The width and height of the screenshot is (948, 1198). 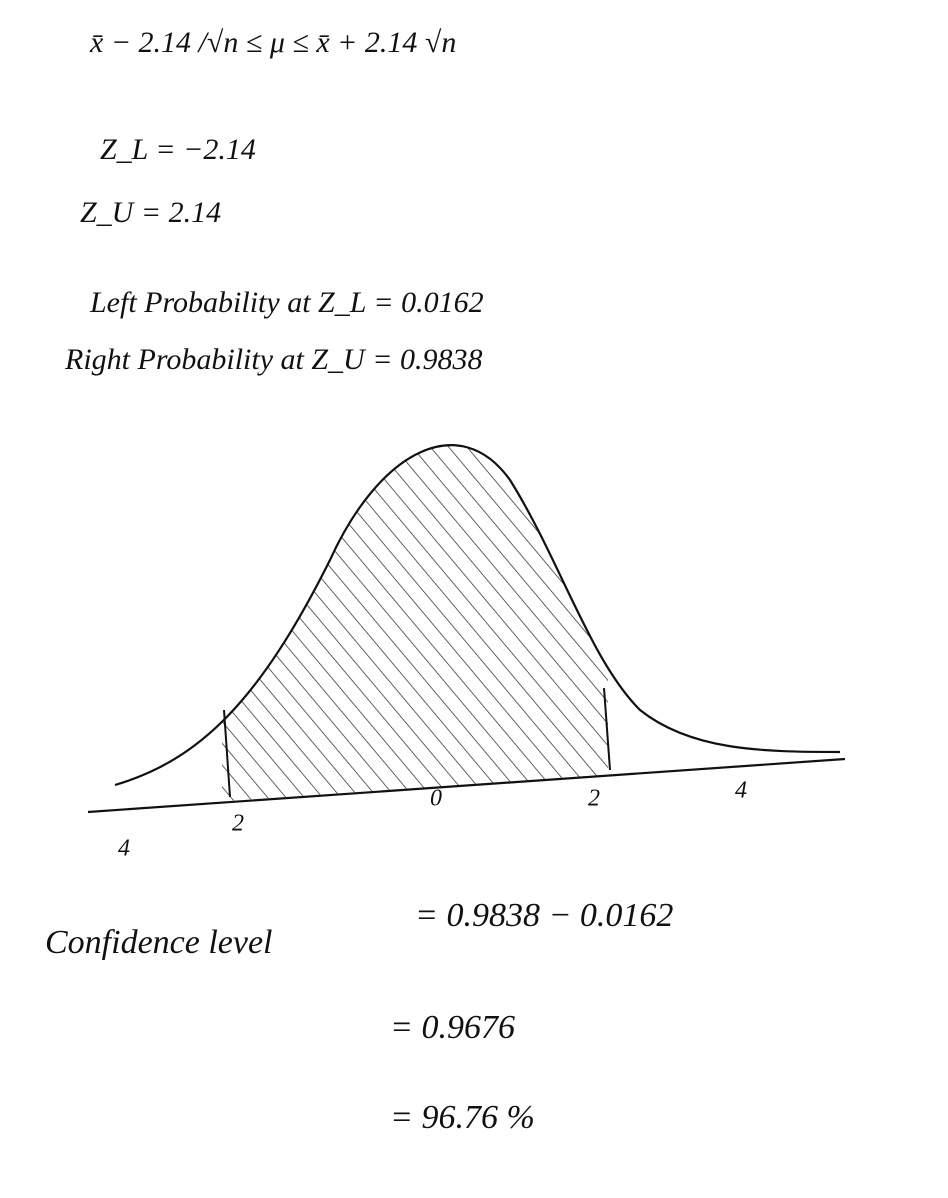 What do you see at coordinates (227, 753) in the screenshot?
I see `lower-bound-line` at bounding box center [227, 753].